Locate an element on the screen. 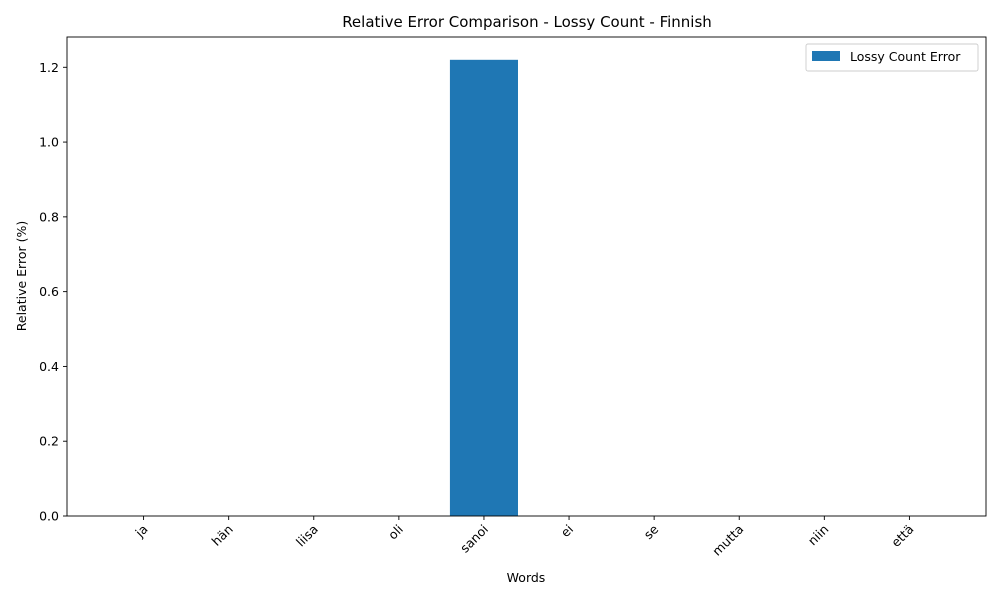  y-tick-label: 1.0 is located at coordinates (49, 142).